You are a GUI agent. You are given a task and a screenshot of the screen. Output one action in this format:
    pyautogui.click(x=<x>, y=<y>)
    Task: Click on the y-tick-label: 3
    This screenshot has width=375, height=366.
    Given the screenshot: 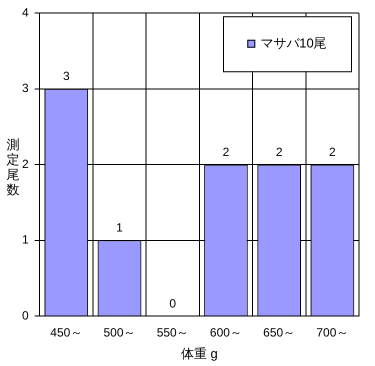 What is the action you would take?
    pyautogui.click(x=25, y=88)
    